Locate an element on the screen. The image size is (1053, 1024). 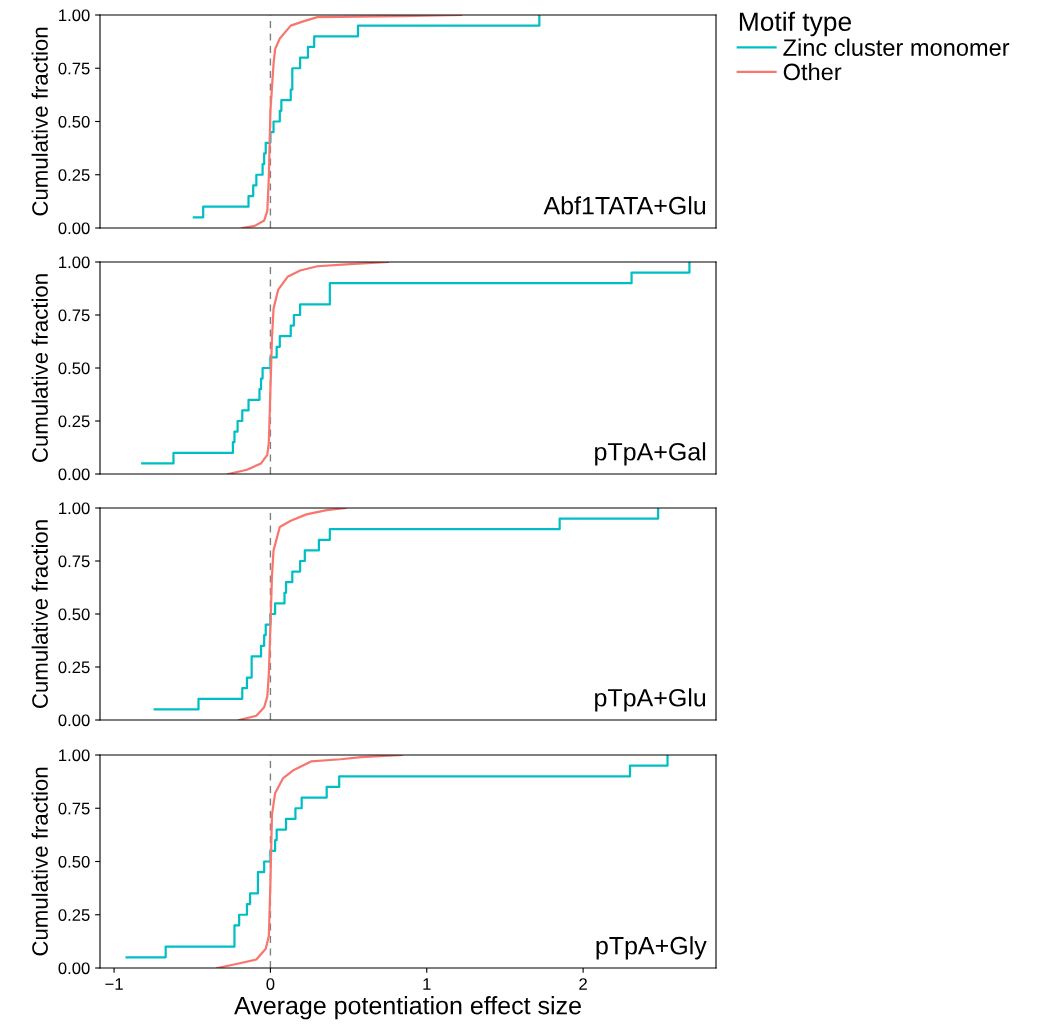
x-axis-title: Average potentiation effect size is located at coordinates (407, 1008).